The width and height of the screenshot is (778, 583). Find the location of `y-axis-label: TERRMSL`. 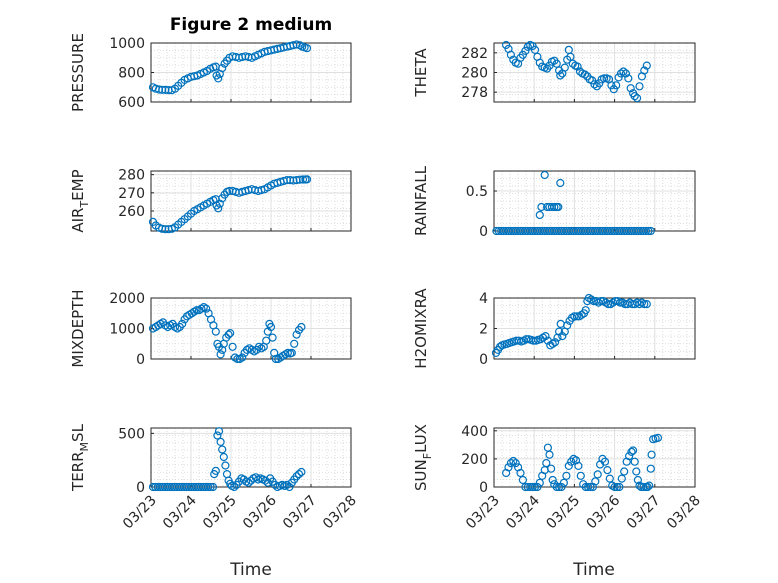

y-axis-label: TERRMSL is located at coordinates (80, 457).